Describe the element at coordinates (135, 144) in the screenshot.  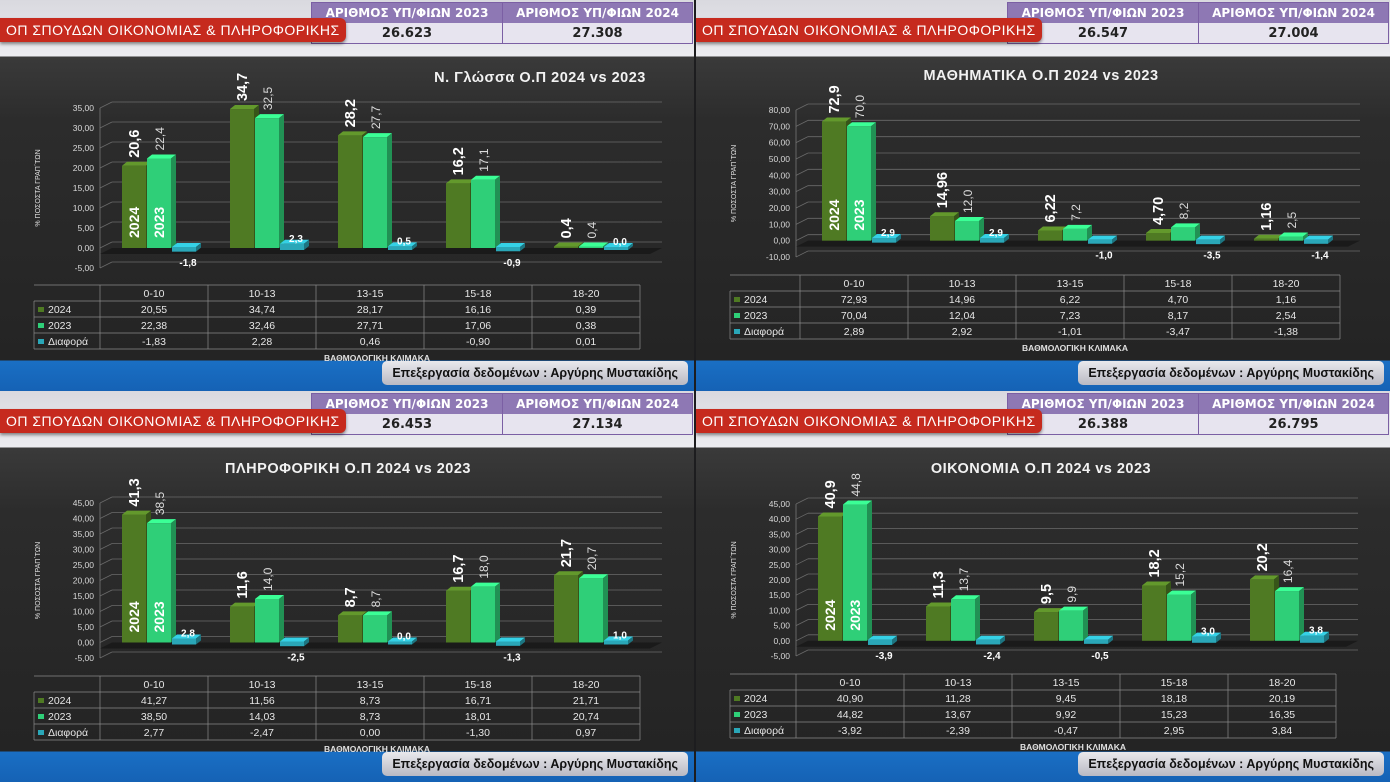
I see `data-label-2024-0: 20,6` at that location.